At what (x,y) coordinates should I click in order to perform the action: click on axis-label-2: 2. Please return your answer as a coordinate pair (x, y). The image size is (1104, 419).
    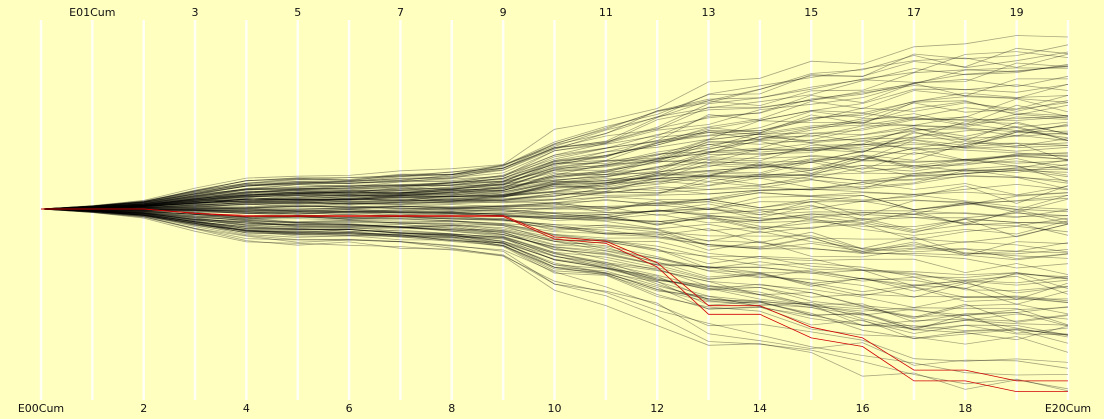
    Looking at the image, I should click on (143, 408).